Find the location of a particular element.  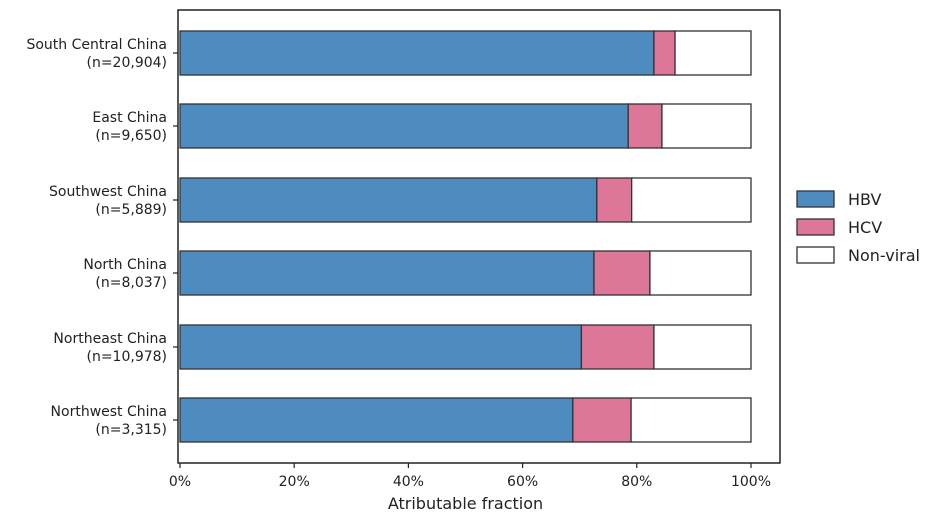

legend-label-hbv: HBV is located at coordinates (865, 199).